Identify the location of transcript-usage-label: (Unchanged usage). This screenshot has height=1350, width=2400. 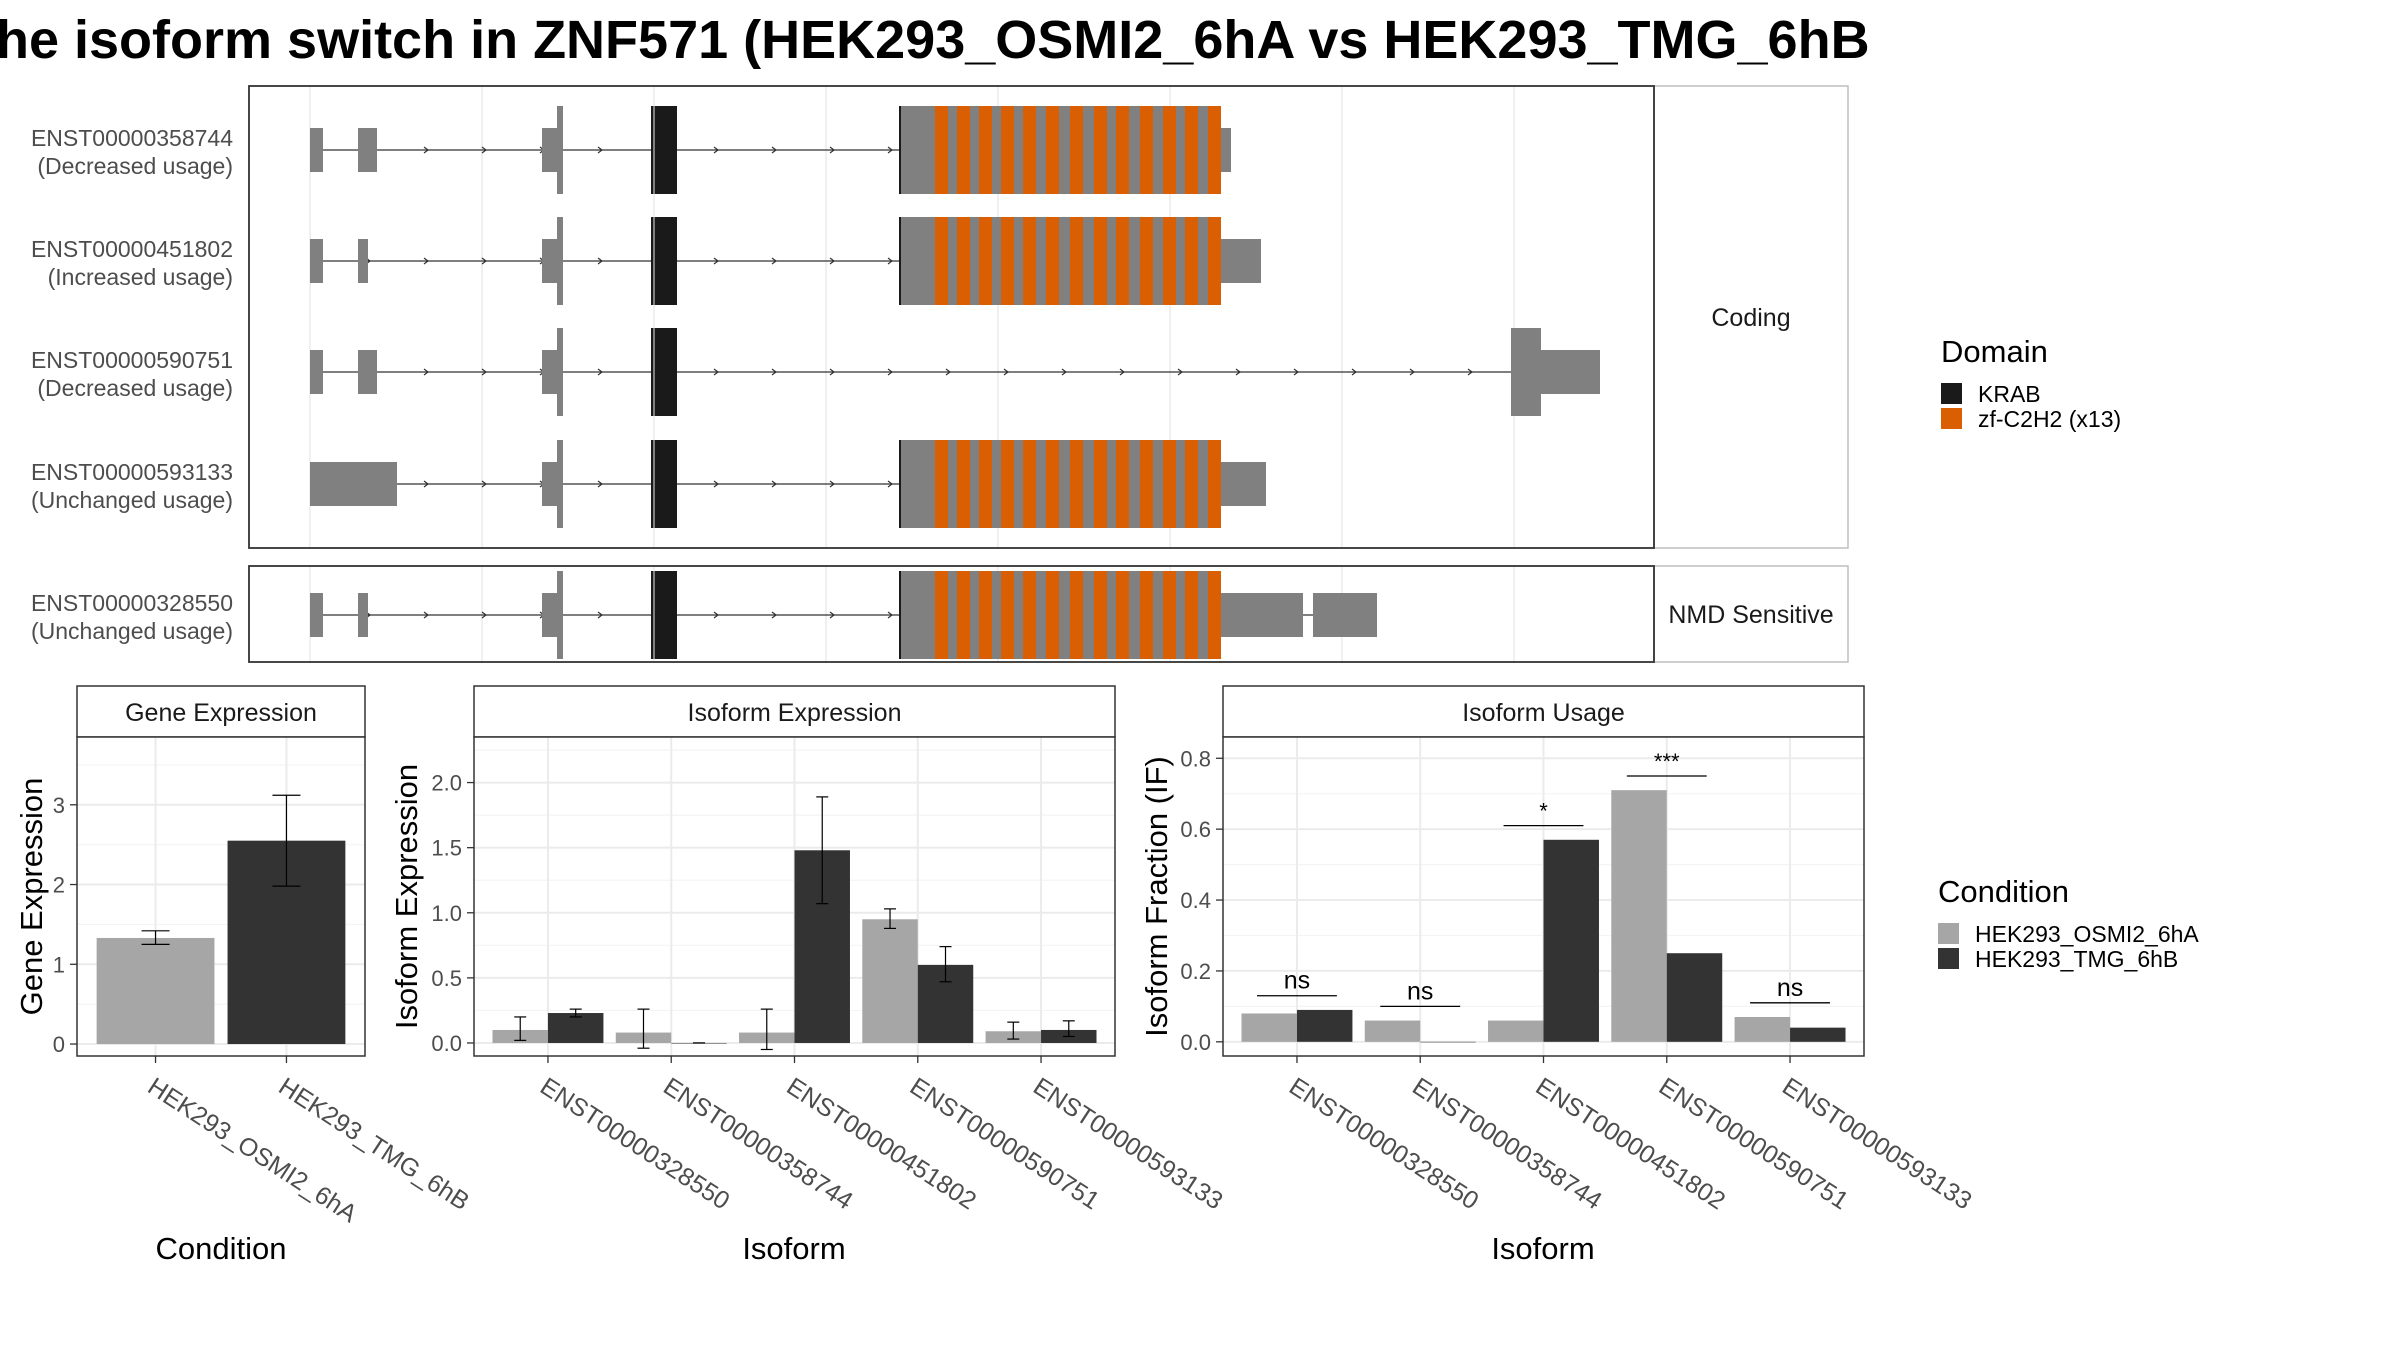
(132, 631).